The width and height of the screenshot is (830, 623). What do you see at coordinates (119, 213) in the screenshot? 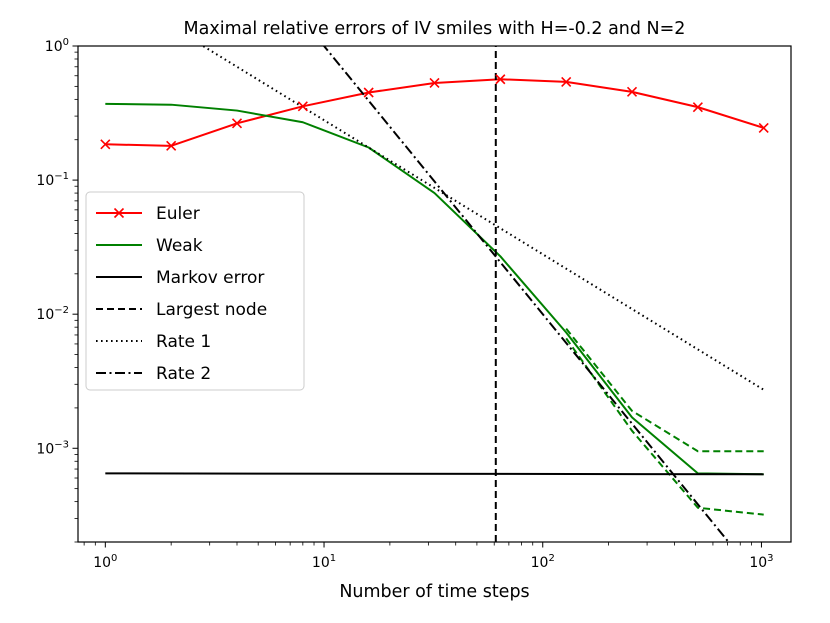
I see `legend-marker-euler` at bounding box center [119, 213].